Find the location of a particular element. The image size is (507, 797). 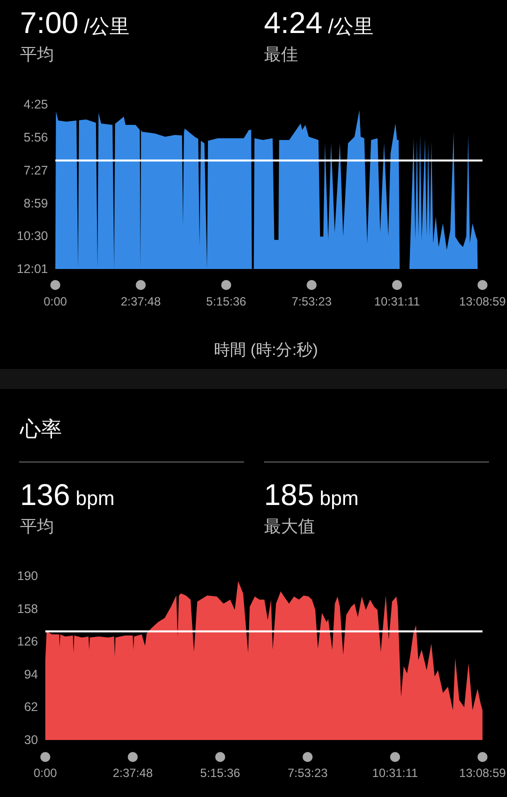

ytick: 62 is located at coordinates (31, 707).